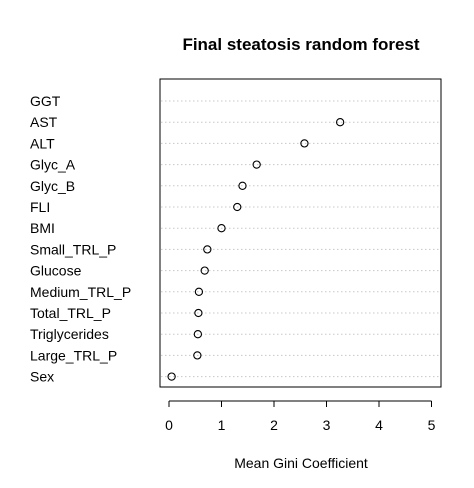 The image size is (474, 488). Describe the element at coordinates (169, 425) in the screenshot. I see `x-tick-label: 0` at that location.